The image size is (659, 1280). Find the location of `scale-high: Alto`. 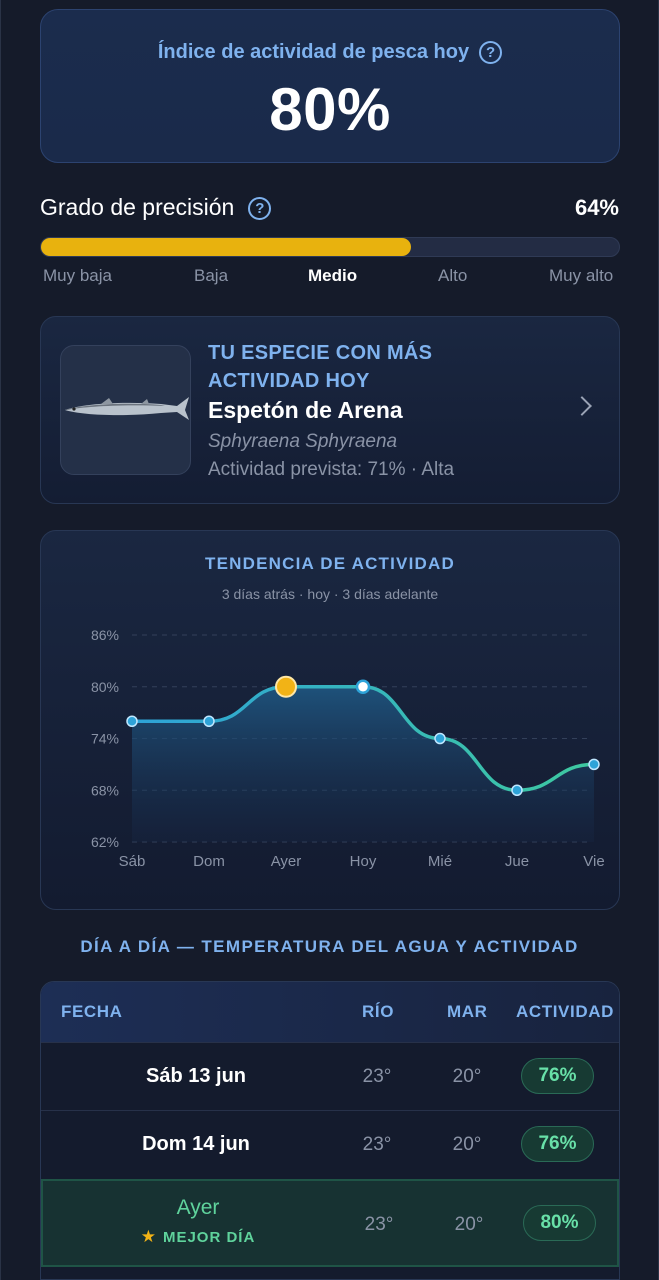

scale-high: Alto is located at coordinates (453, 275).